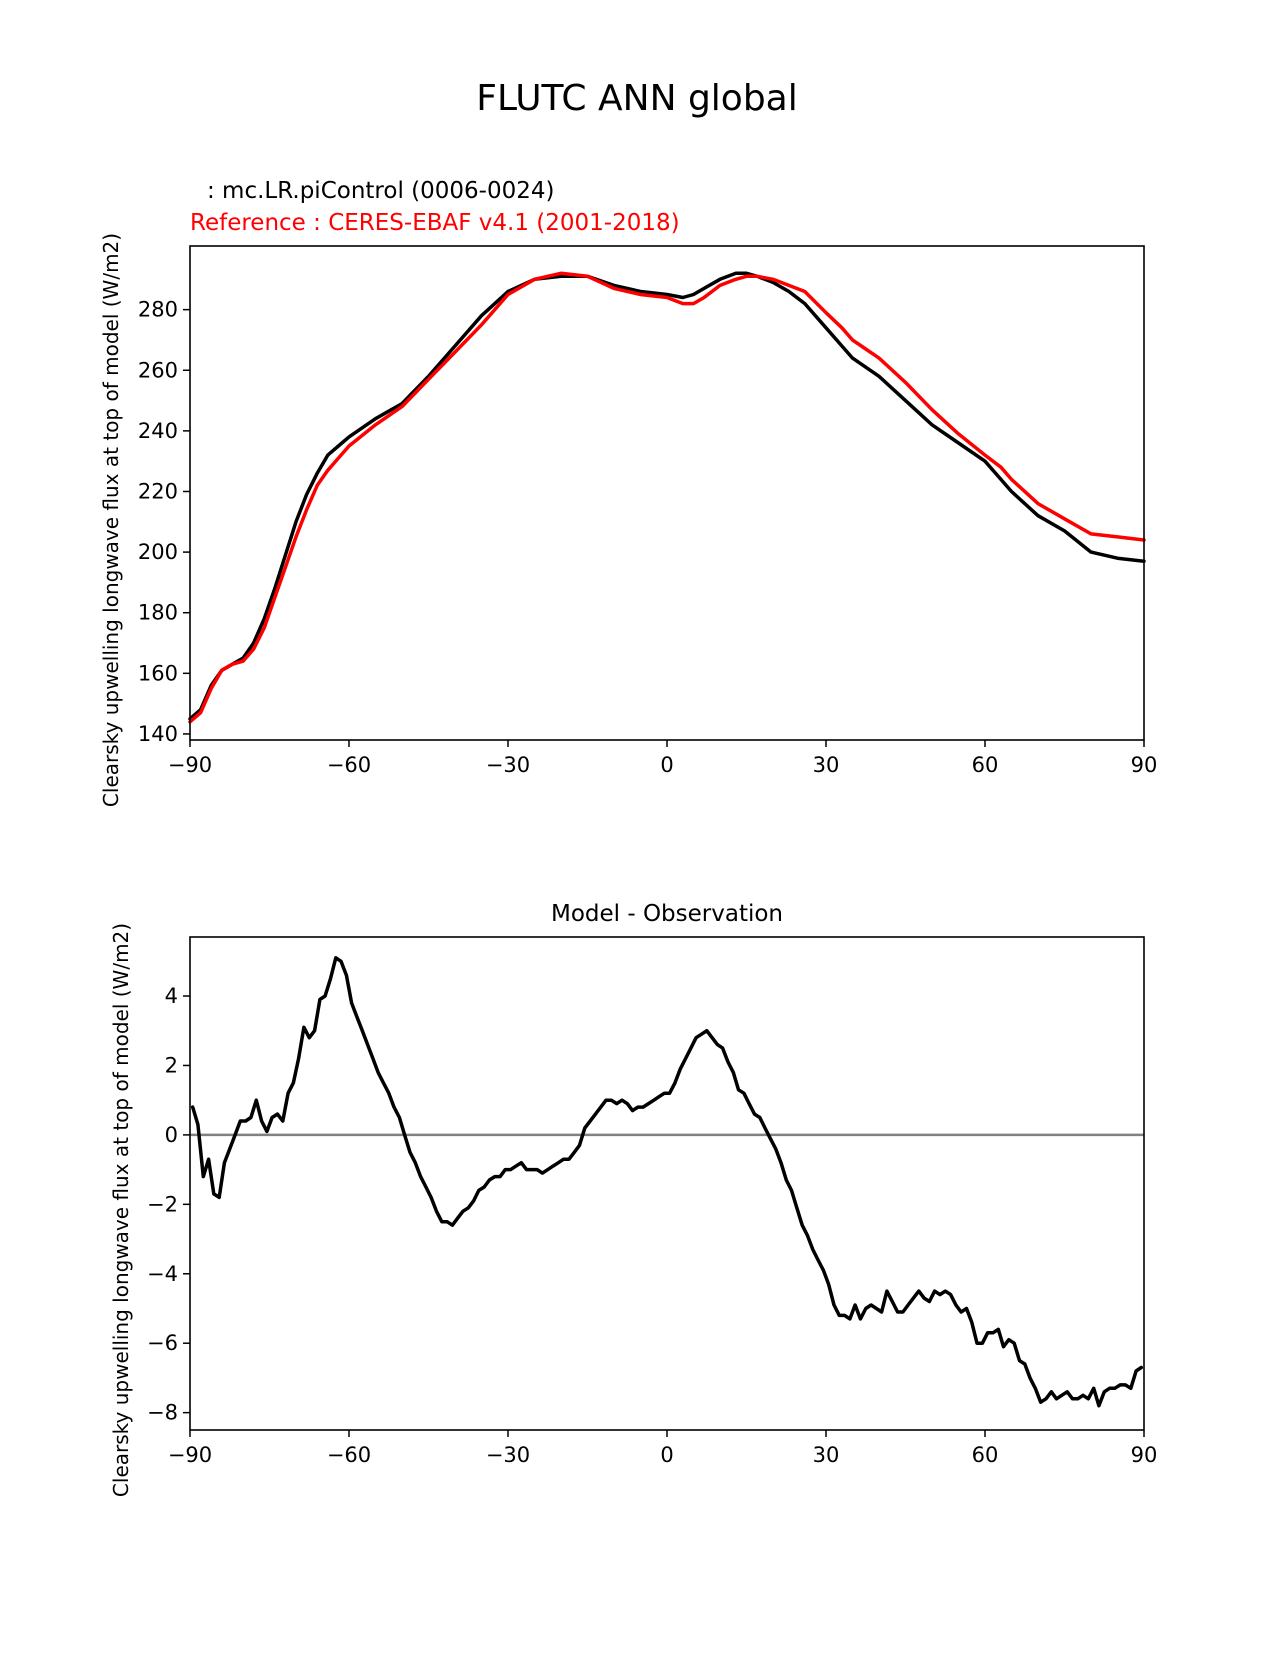  I want to click on bottom-x-tick-label: −60, so click(349, 1455).